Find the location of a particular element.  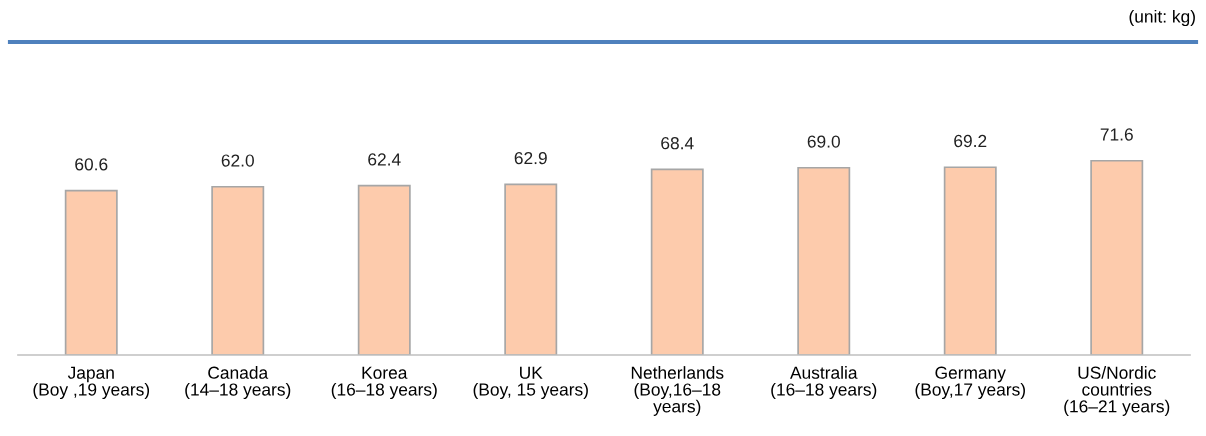

x-tick-label: UK (Boy, 15 years) is located at coordinates (530, 383).